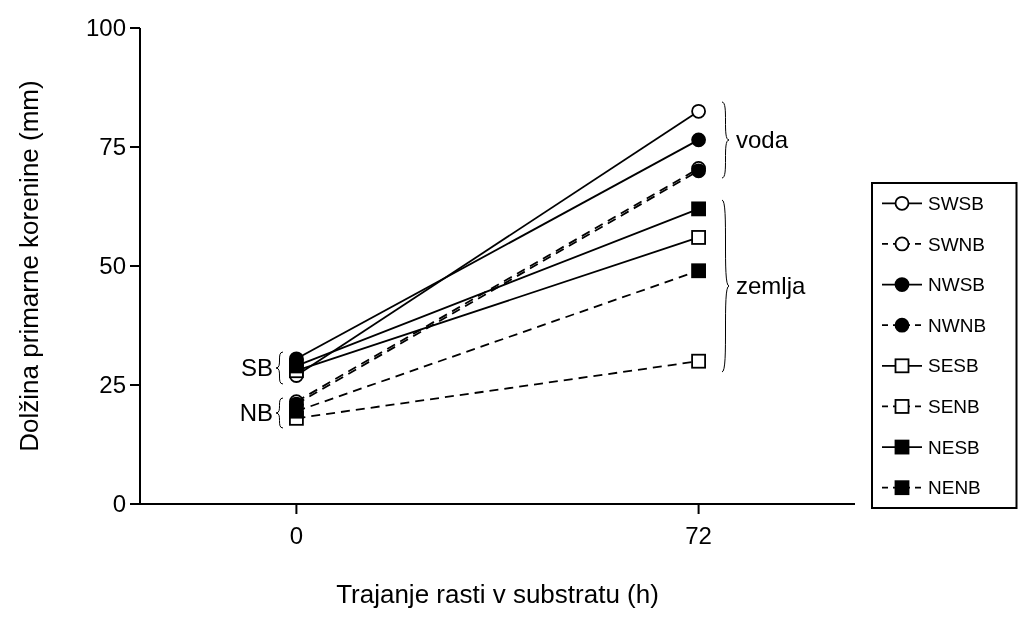 The height and width of the screenshot is (619, 1018). Describe the element at coordinates (956, 285) in the screenshot. I see `legend-label: NWSB` at that location.